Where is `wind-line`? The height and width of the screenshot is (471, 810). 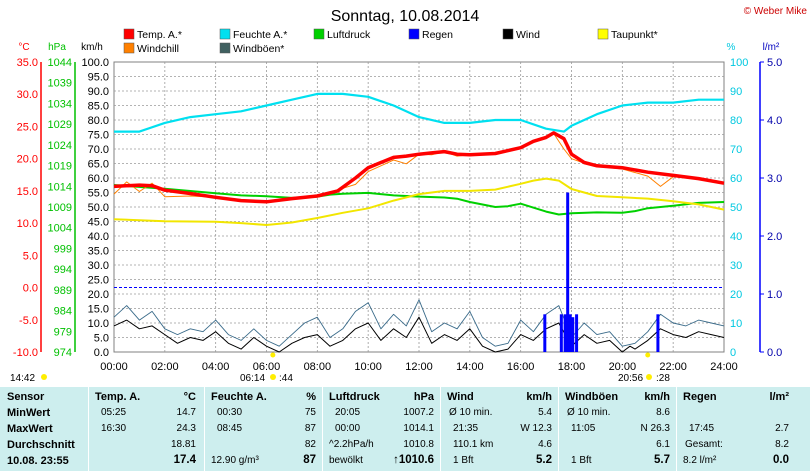 wind-line is located at coordinates (419, 334).